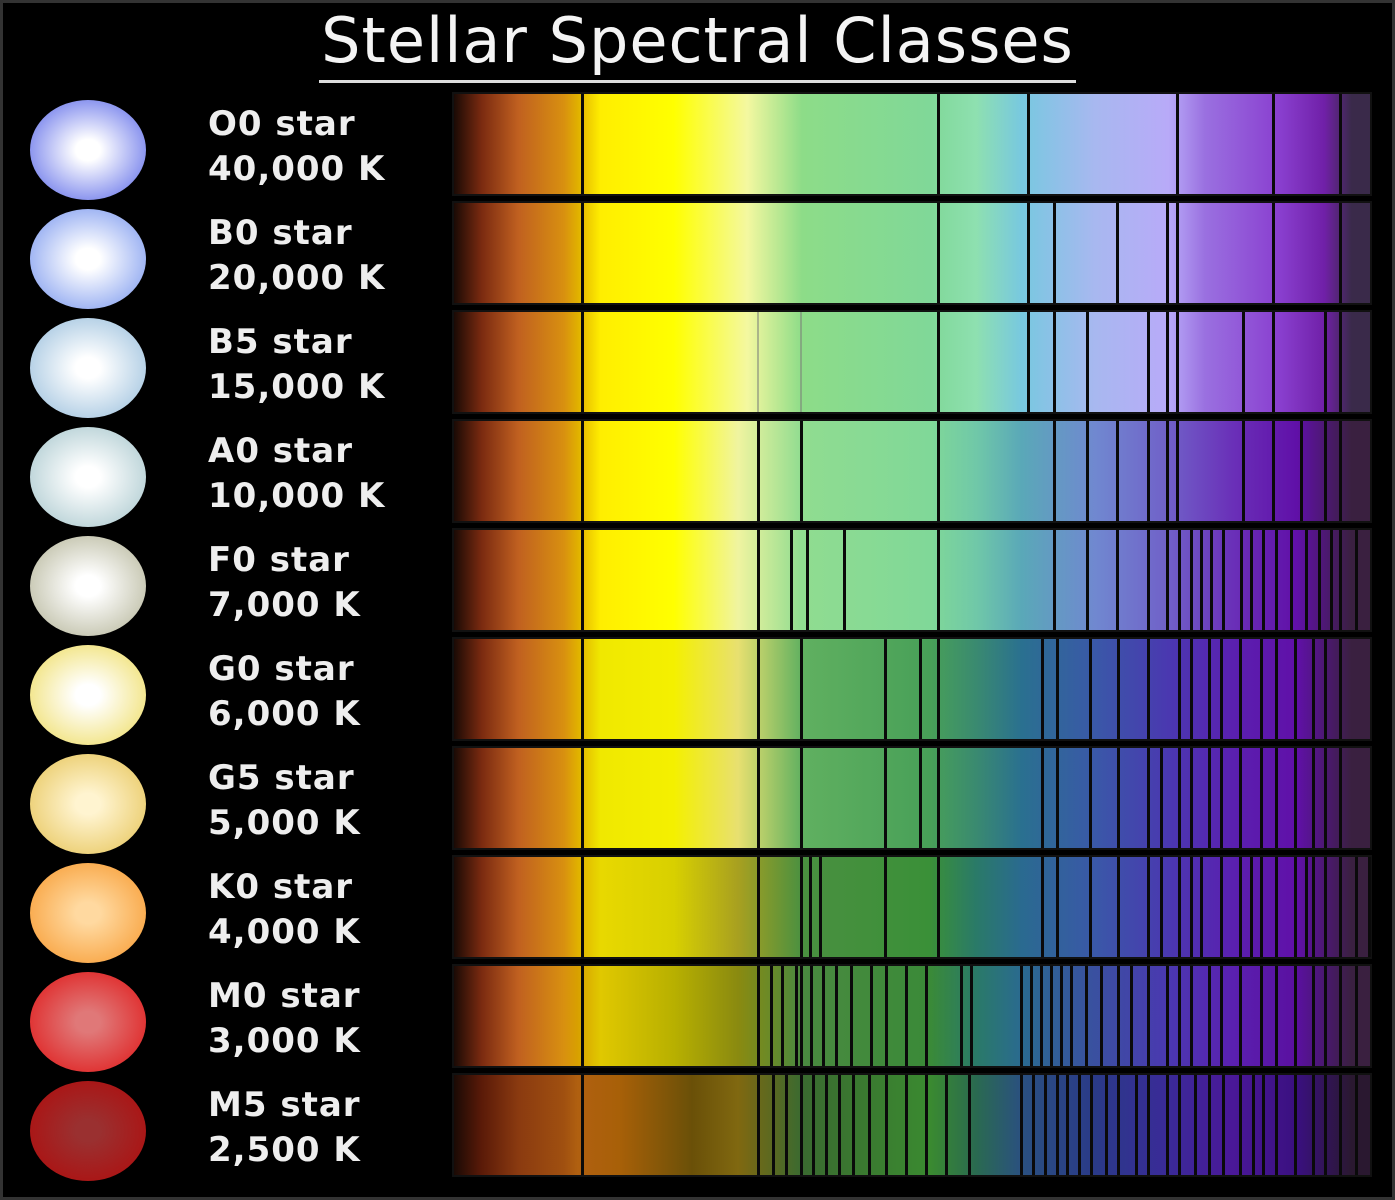  Describe the element at coordinates (284, 1128) in the screenshot. I see `star-label: M5 star 2,500 K` at that location.